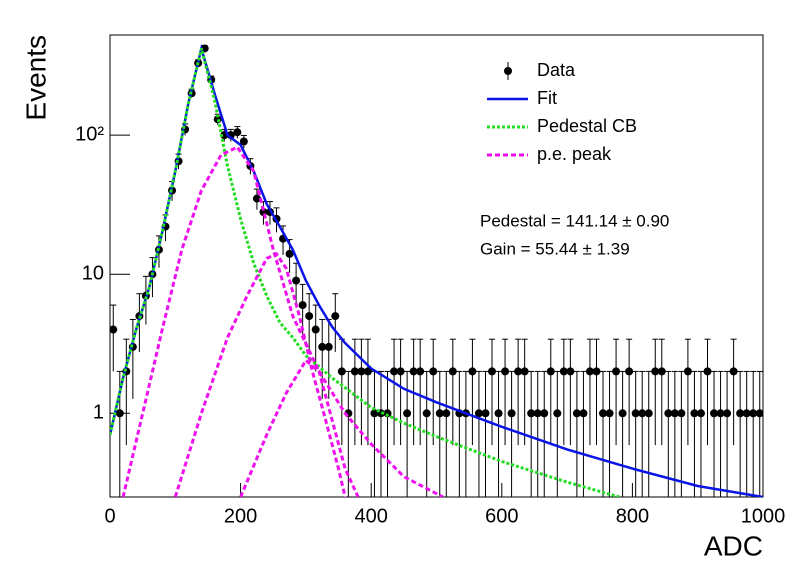 The height and width of the screenshot is (572, 796). I want to click on annotation: Pedestal = 141.14 ± 0.90, so click(574, 220).